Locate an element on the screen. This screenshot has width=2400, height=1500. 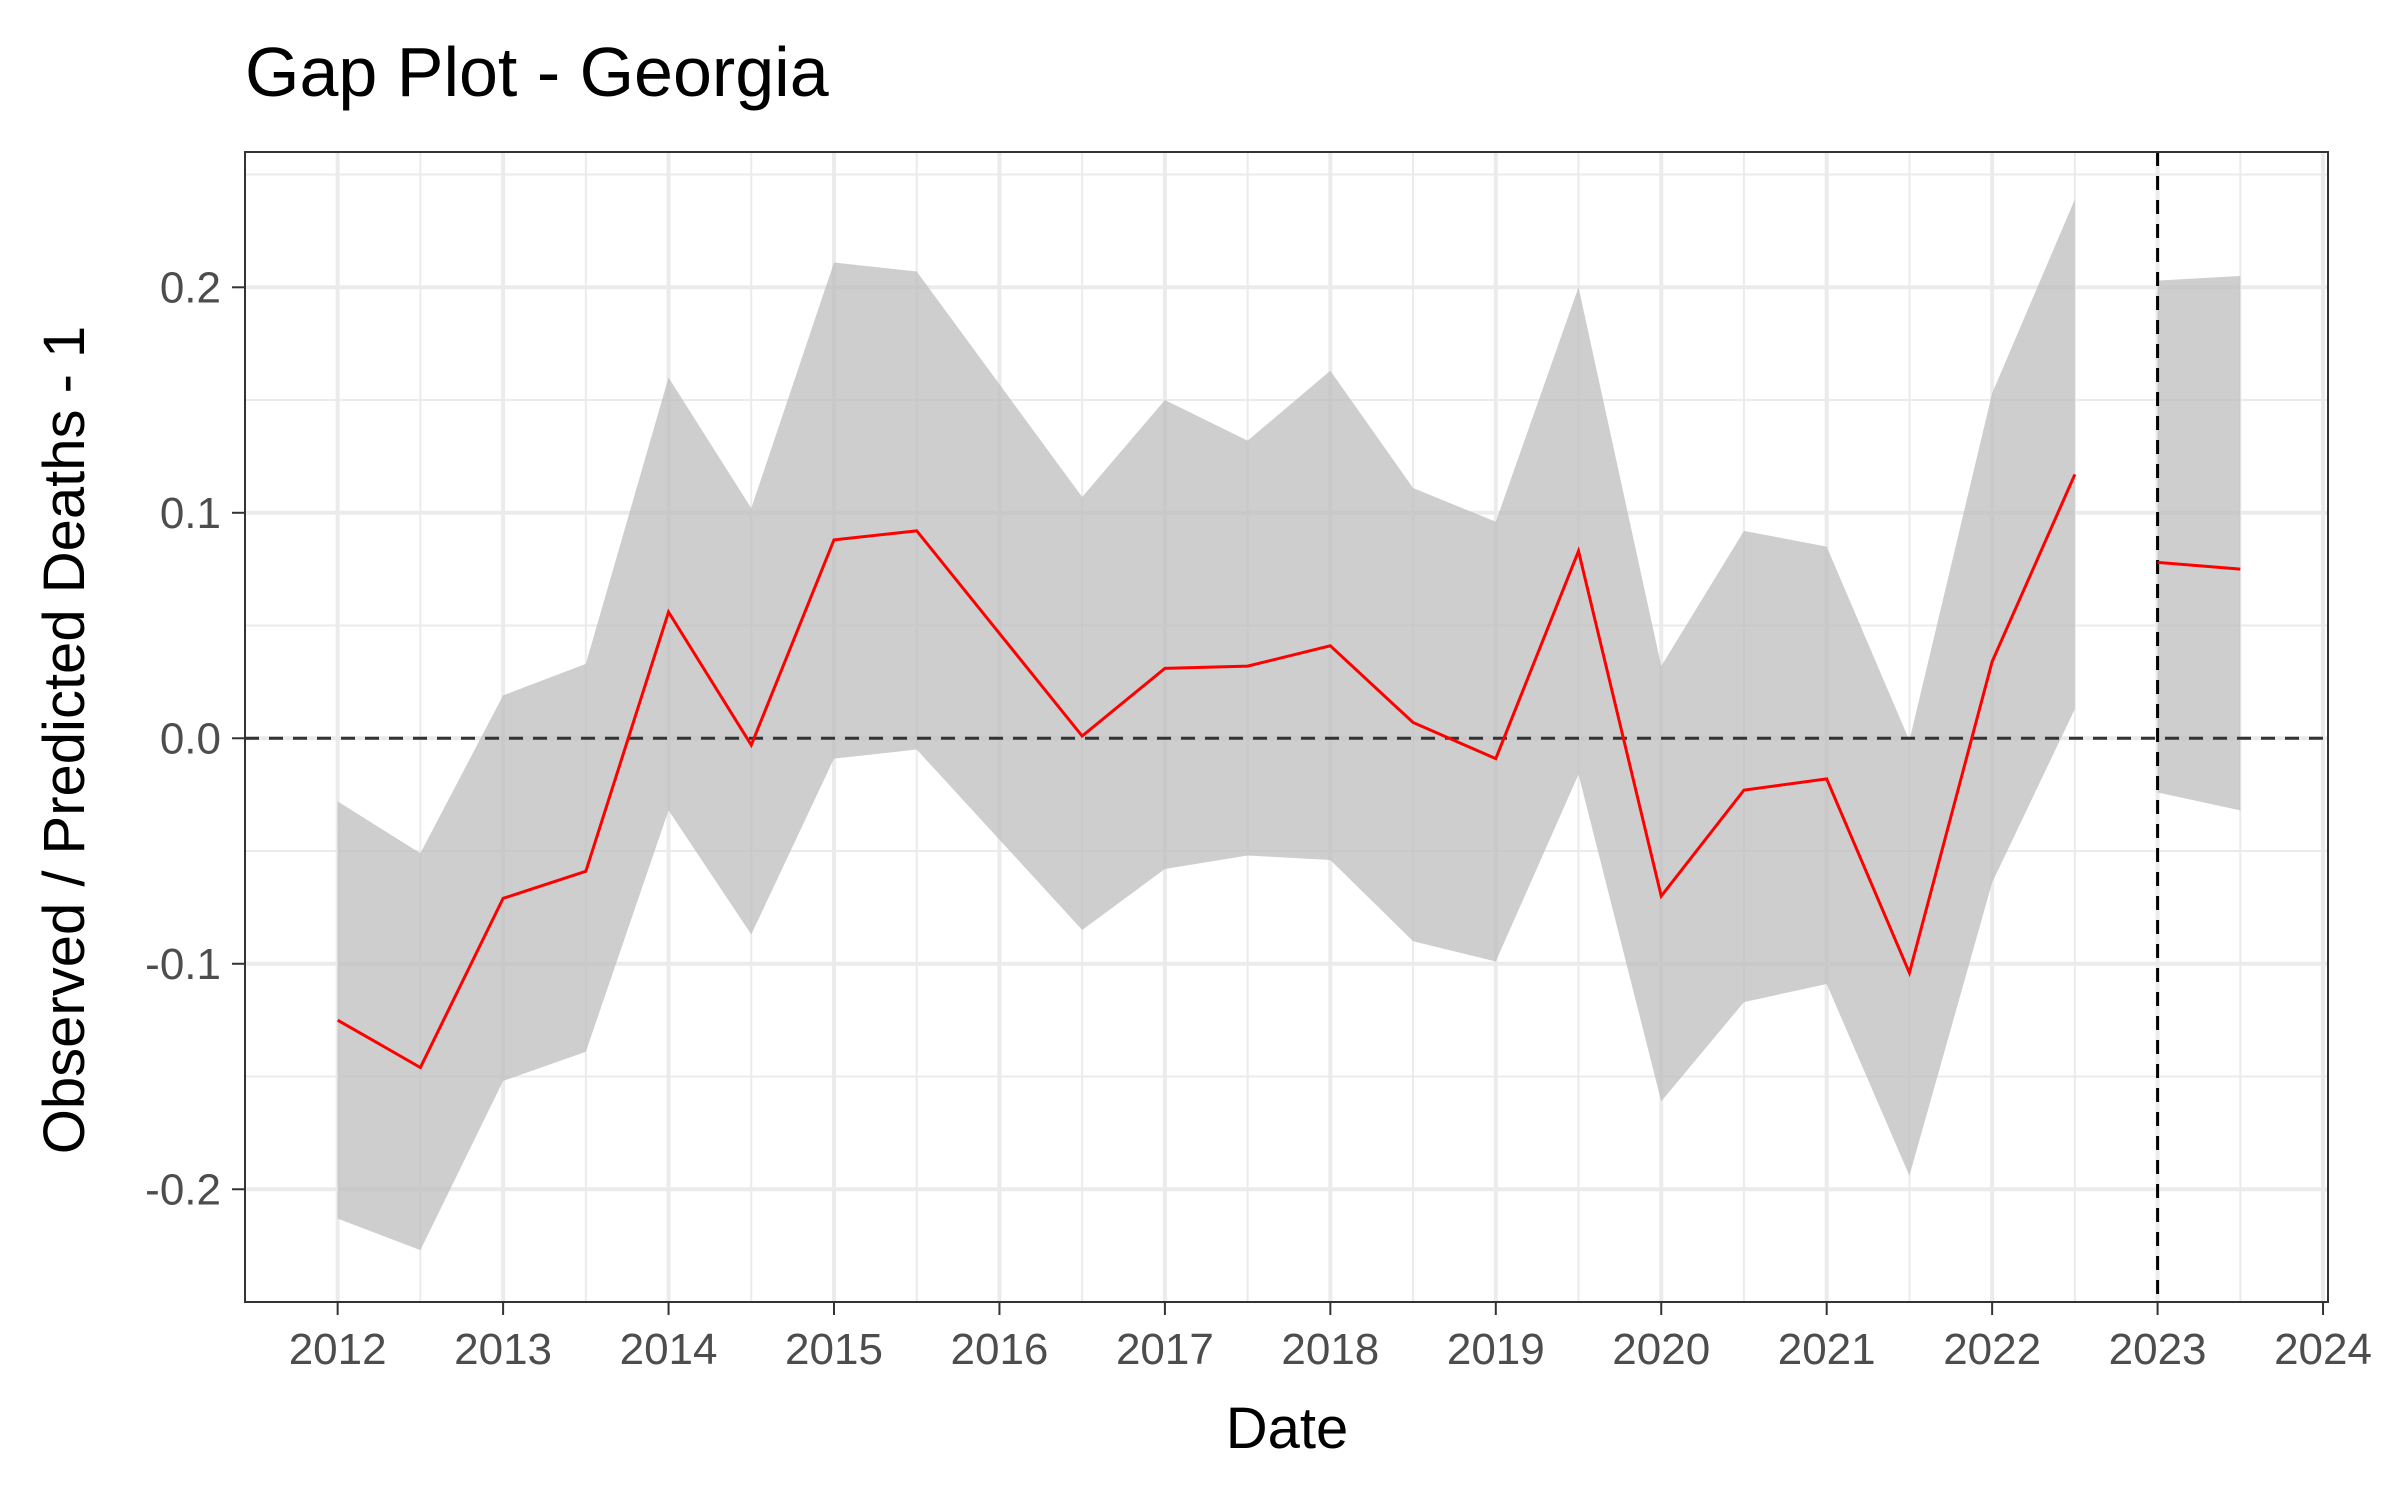
x-tick-label: 2012 is located at coordinates (338, 1349).